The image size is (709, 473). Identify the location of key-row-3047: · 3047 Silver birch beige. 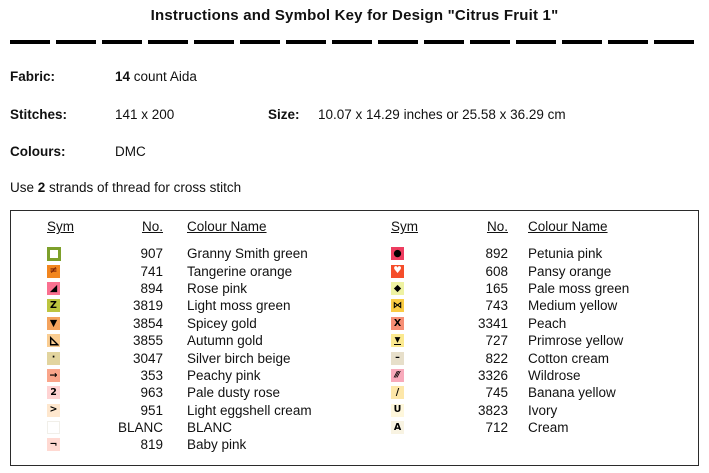
(212, 357).